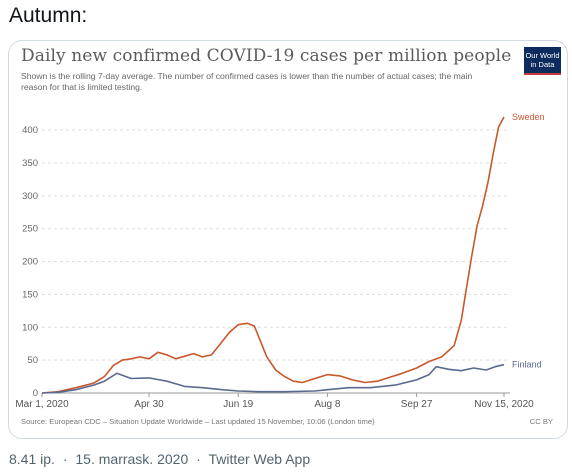 Image resolution: width=572 pixels, height=473 pixels. Describe the element at coordinates (238, 404) in the screenshot. I see `x-tick-label: Jun 19` at that location.